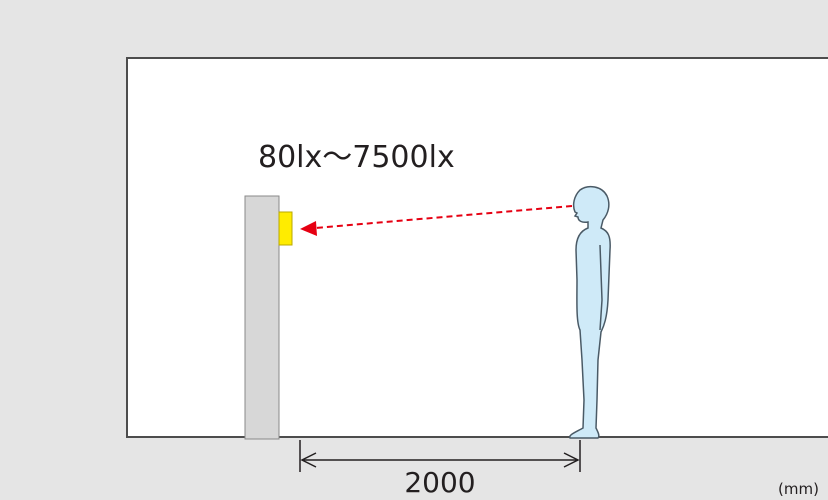 This screenshot has width=828, height=500. What do you see at coordinates (285, 228) in the screenshot?
I see `device` at bounding box center [285, 228].